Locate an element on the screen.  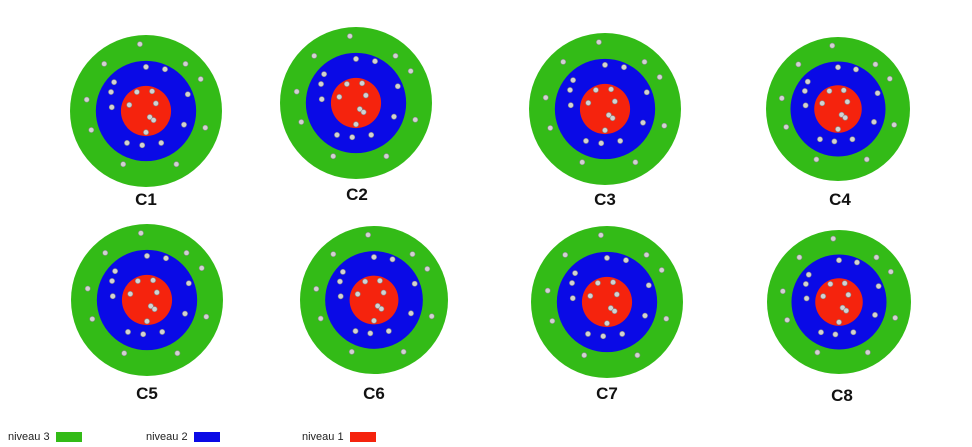
legend-item-niveau-3: niveau 3 is located at coordinates (45, 437).